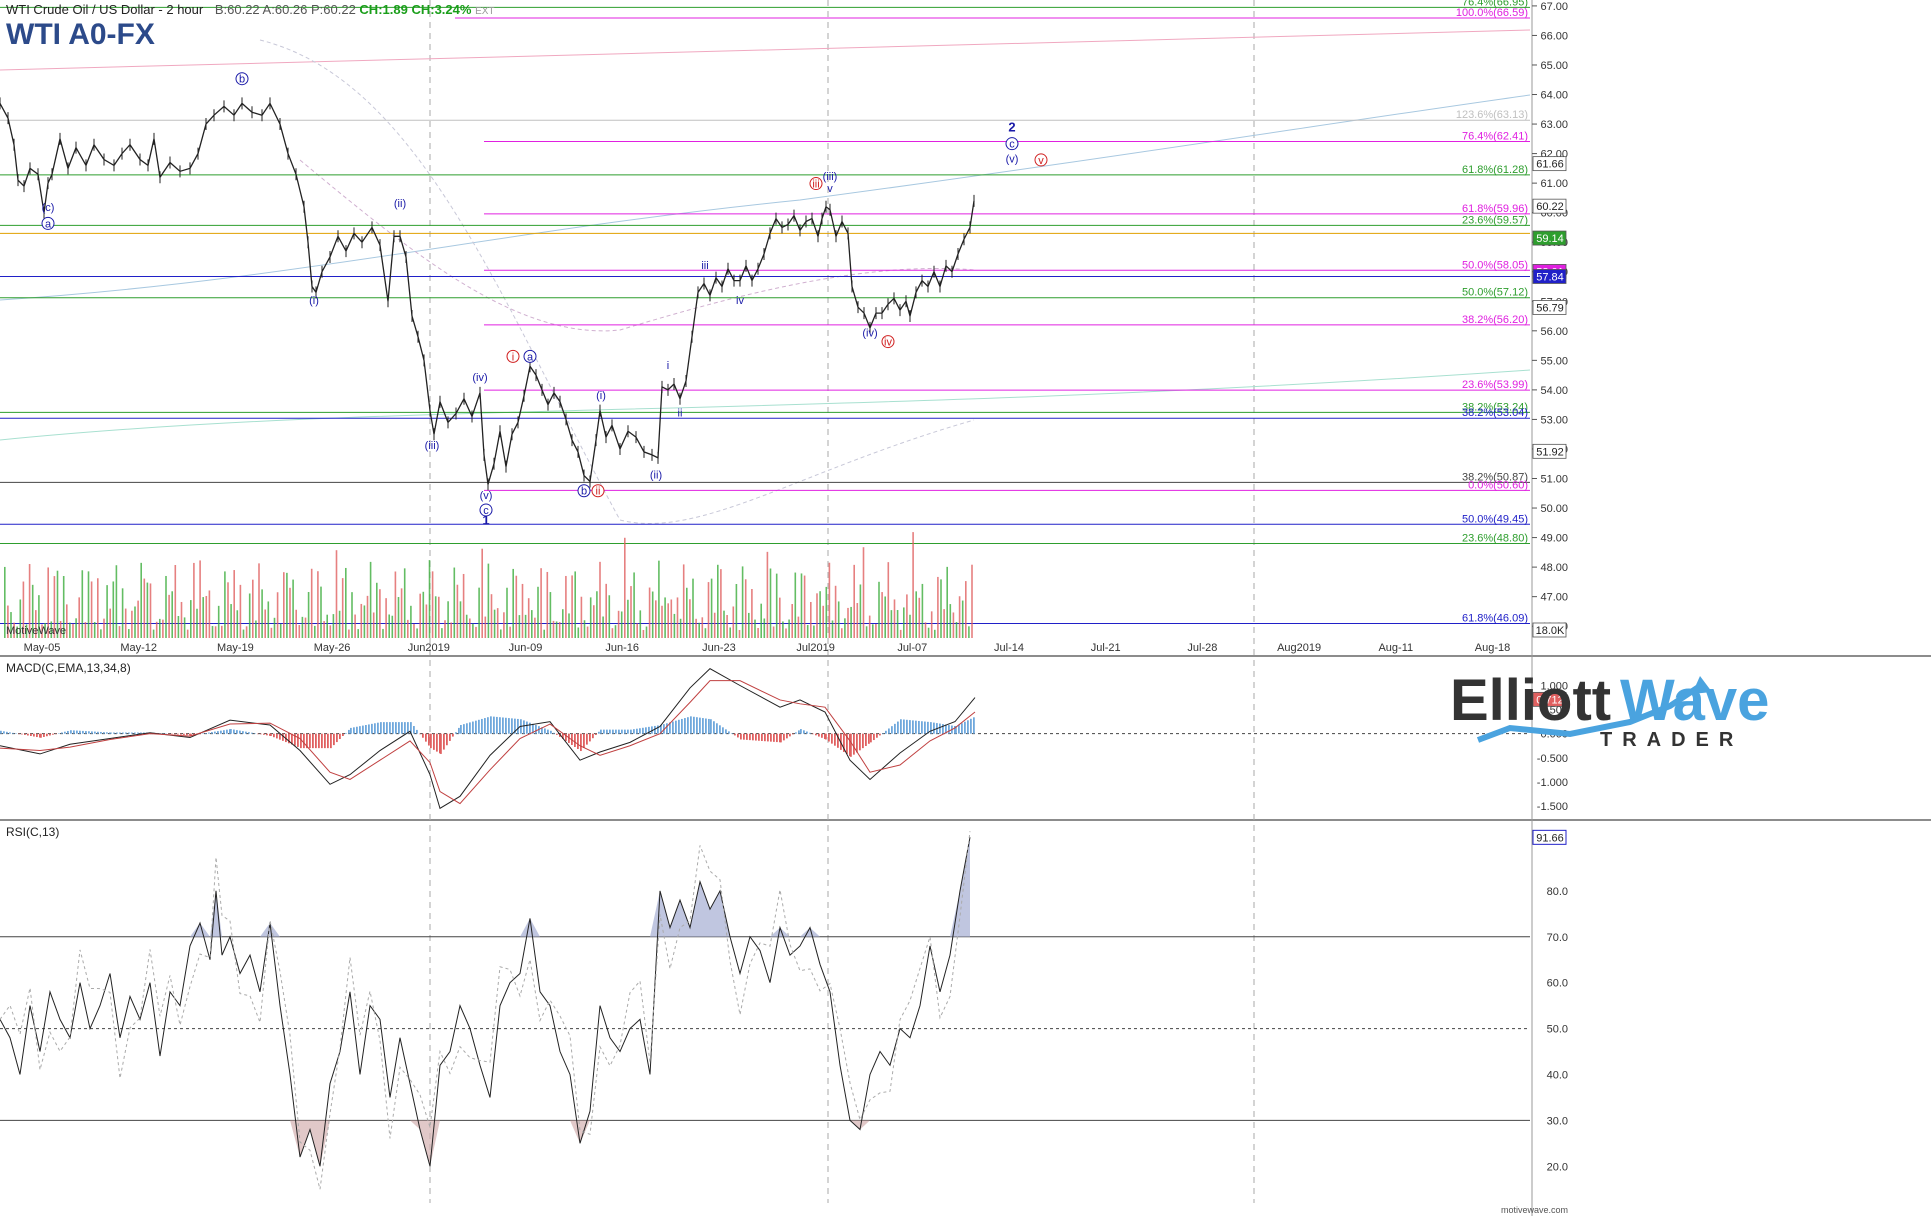  What do you see at coordinates (1012, 145) in the screenshot?
I see `wave-label: c` at bounding box center [1012, 145].